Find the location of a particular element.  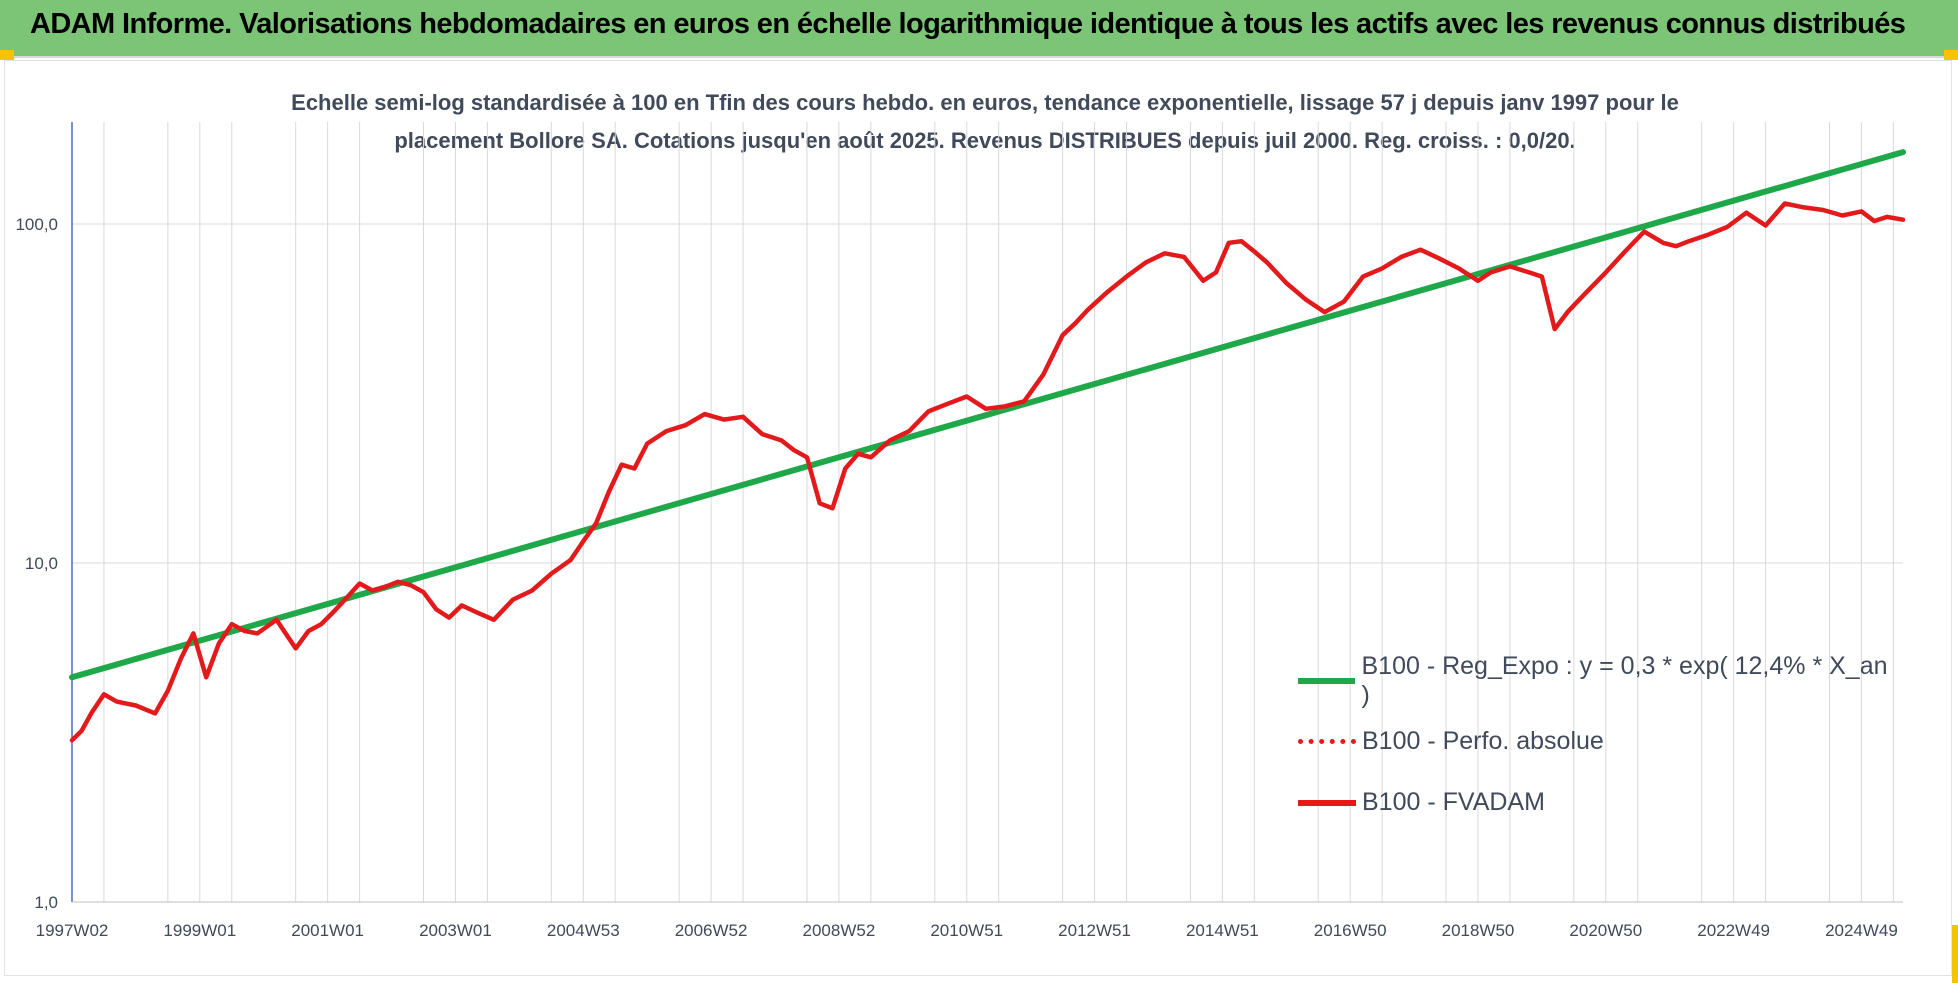

x-tick-label: 2001W01 is located at coordinates (327, 930).